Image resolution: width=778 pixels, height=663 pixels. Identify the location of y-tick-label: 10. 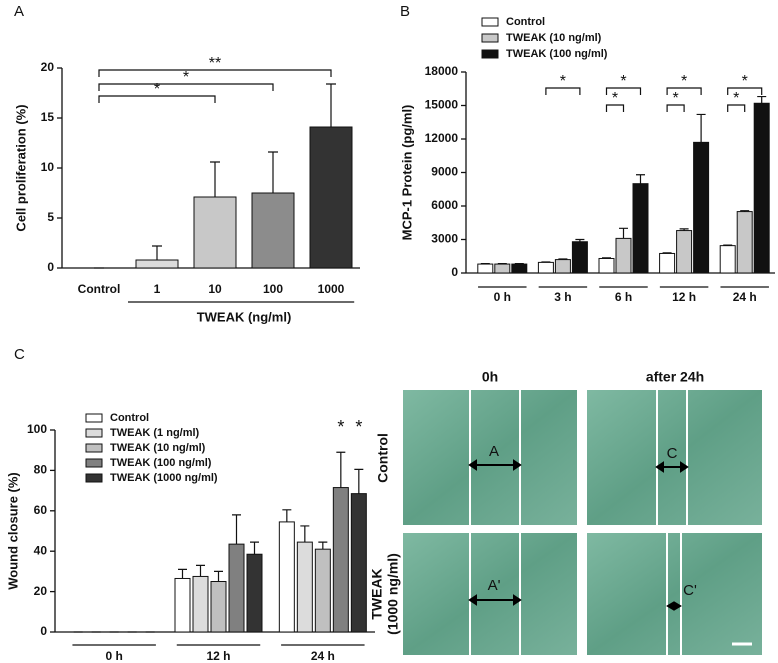
(48, 167).